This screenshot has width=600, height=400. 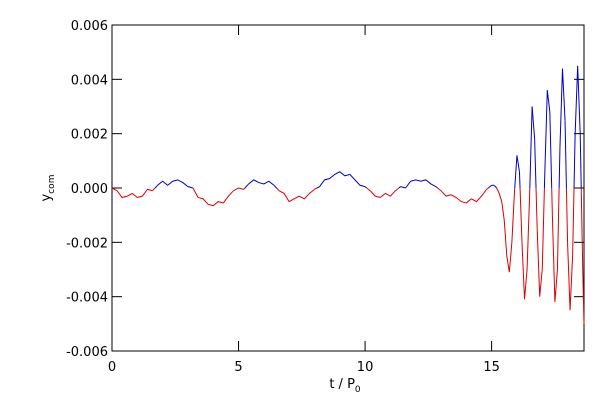 I want to click on x-axis-label: t / P0, so click(x=345, y=386).